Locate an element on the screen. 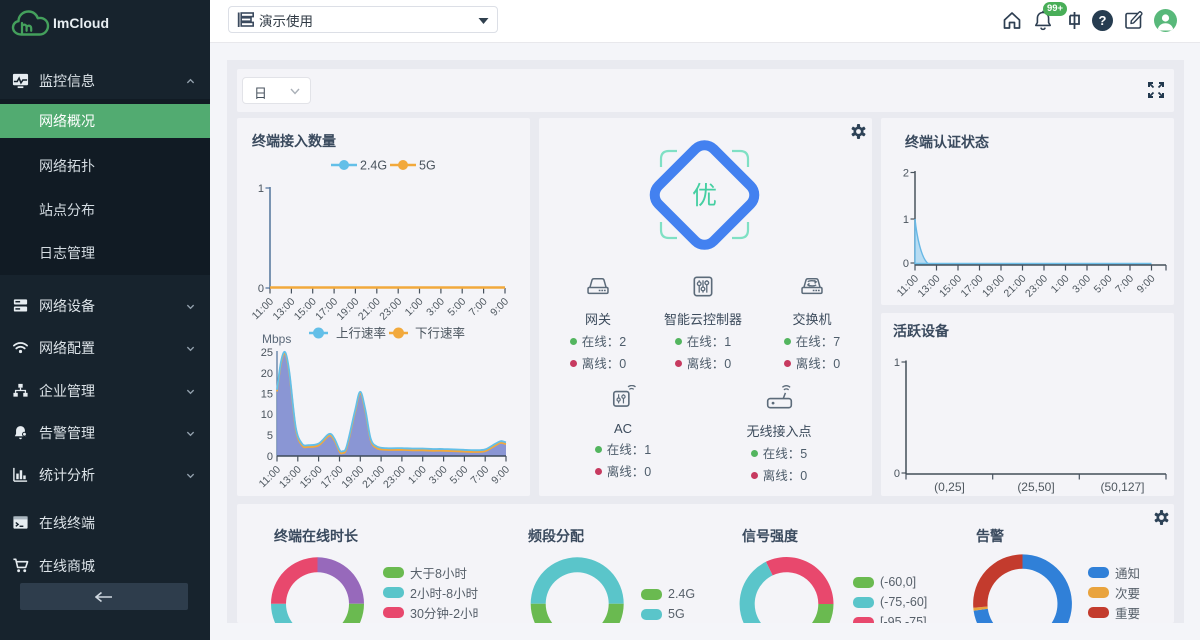  svg-text: 上行速率 is located at coordinates (361, 333).